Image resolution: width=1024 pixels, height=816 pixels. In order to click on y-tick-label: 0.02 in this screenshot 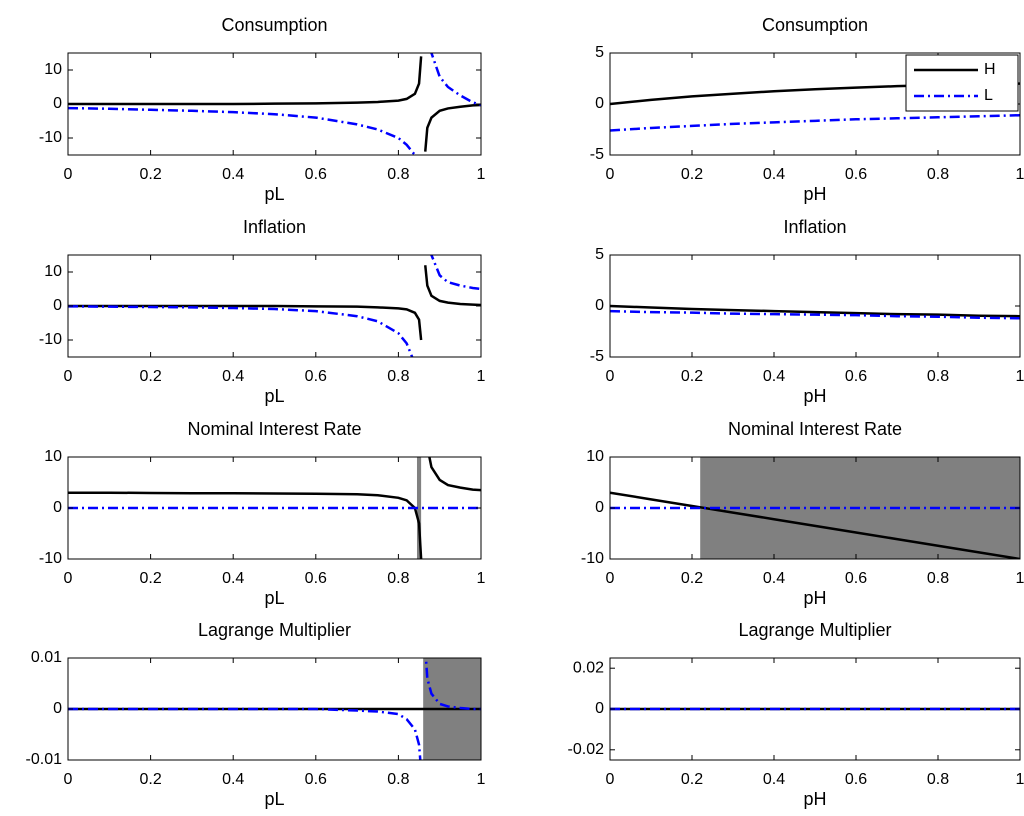, I will do `click(588, 667)`.